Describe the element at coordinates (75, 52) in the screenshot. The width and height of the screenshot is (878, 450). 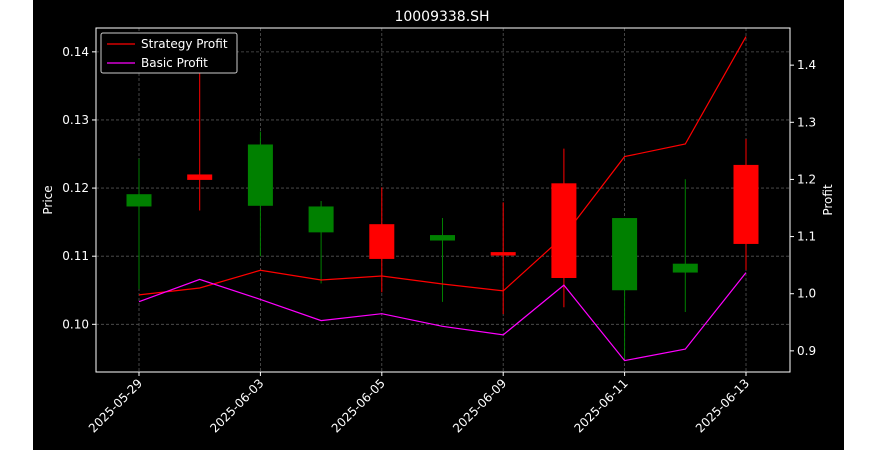
I see `left-tick-label-4: 0.14` at that location.